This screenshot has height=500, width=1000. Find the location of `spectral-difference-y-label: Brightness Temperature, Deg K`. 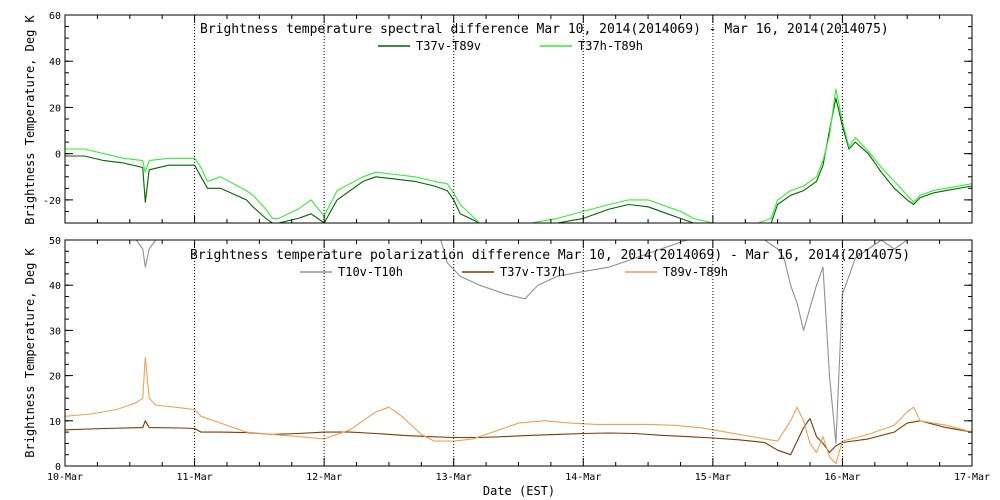

spectral-difference-y-label: Brightness Temperature, Deg K is located at coordinates (30, 119).